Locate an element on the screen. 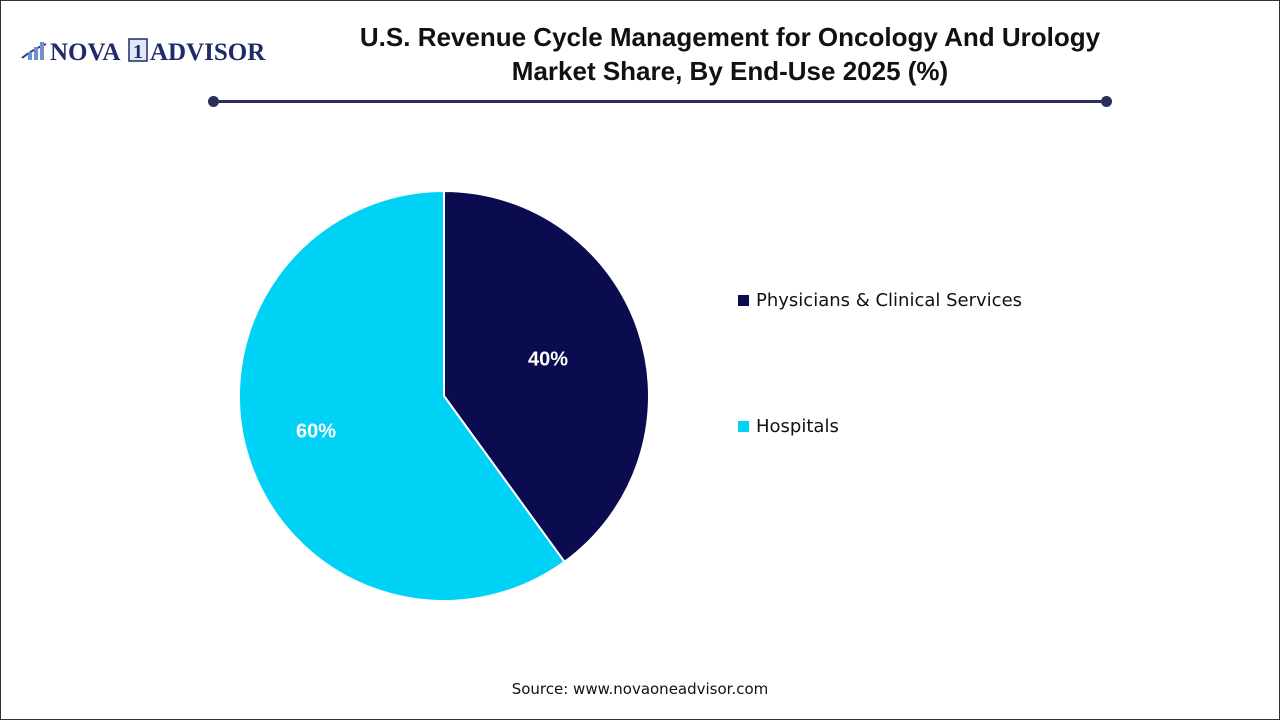 The height and width of the screenshot is (720, 1280). svg-text: ADVISOR is located at coordinates (208, 52).